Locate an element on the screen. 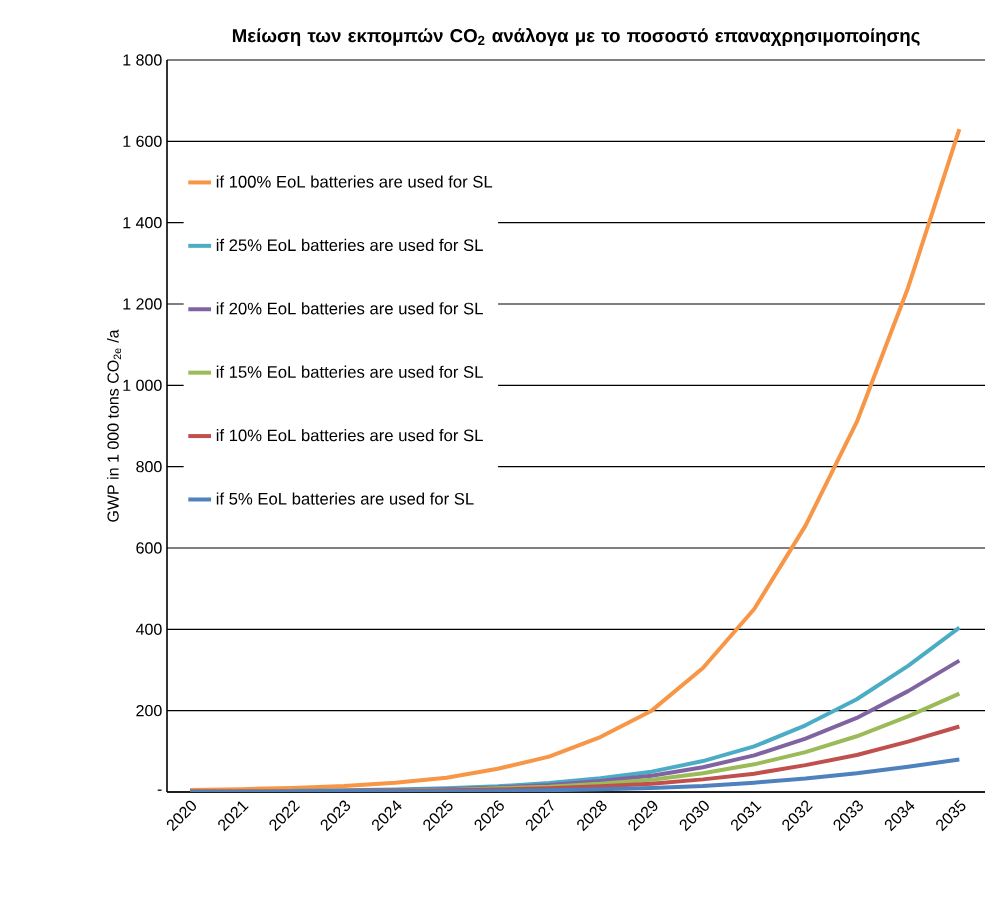  legend-label: if 25% EoL batteries are used for SL is located at coordinates (349, 245).